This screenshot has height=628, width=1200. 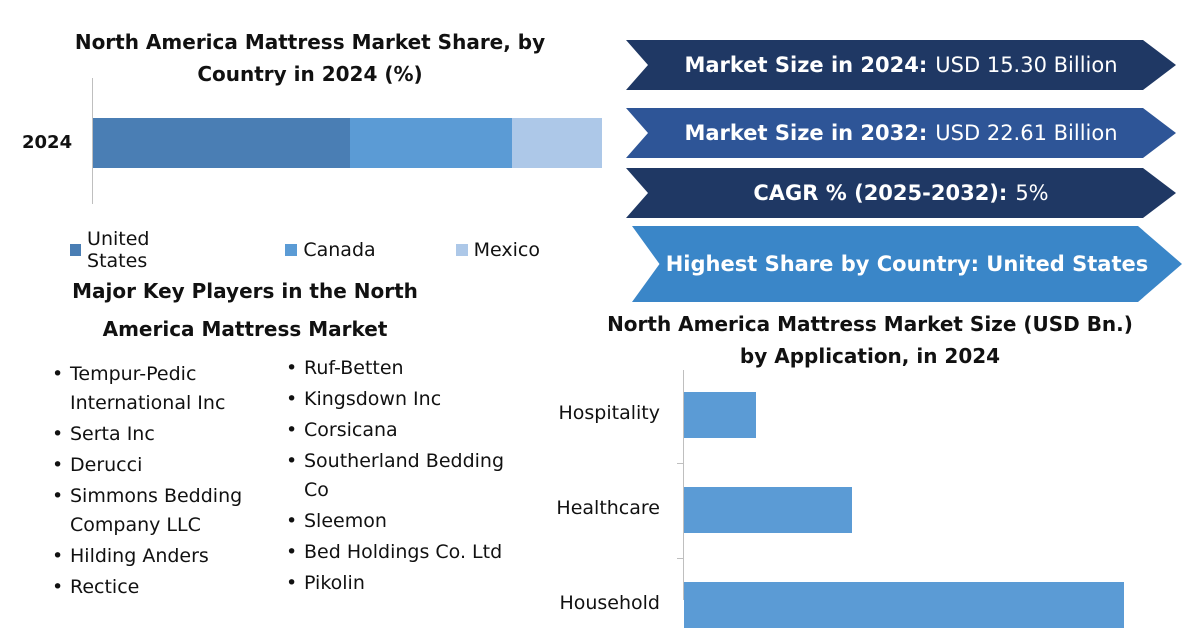 What do you see at coordinates (106, 465) in the screenshot?
I see `player-name: Derucci` at bounding box center [106, 465].